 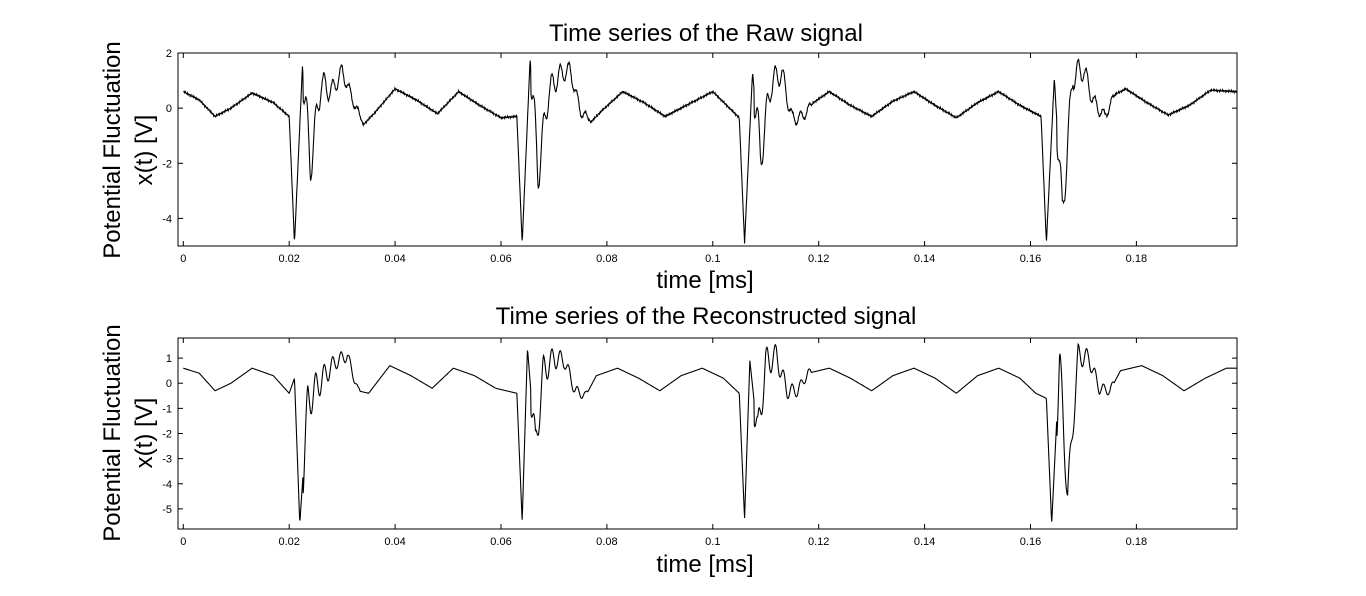 I want to click on y-tick-label: -1, so click(x=167, y=409).